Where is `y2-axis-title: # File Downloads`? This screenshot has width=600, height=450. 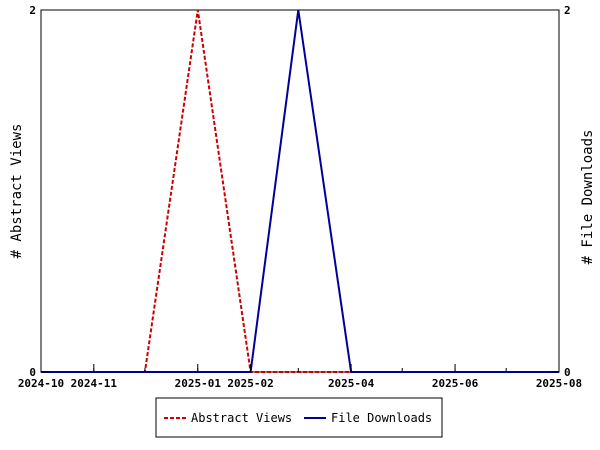 y2-axis-title: # File Downloads is located at coordinates (588, 197).